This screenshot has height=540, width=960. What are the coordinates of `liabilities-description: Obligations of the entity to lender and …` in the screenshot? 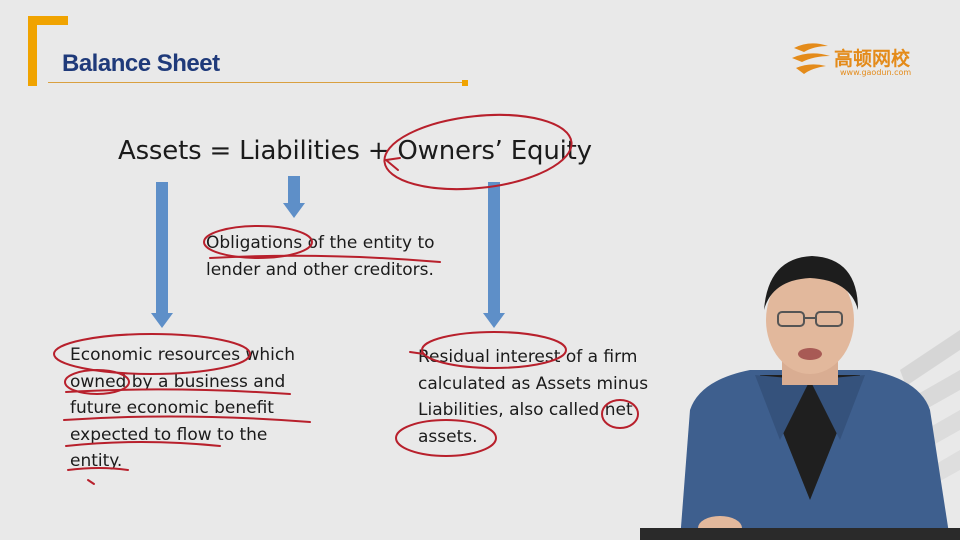 It's located at (320, 256).